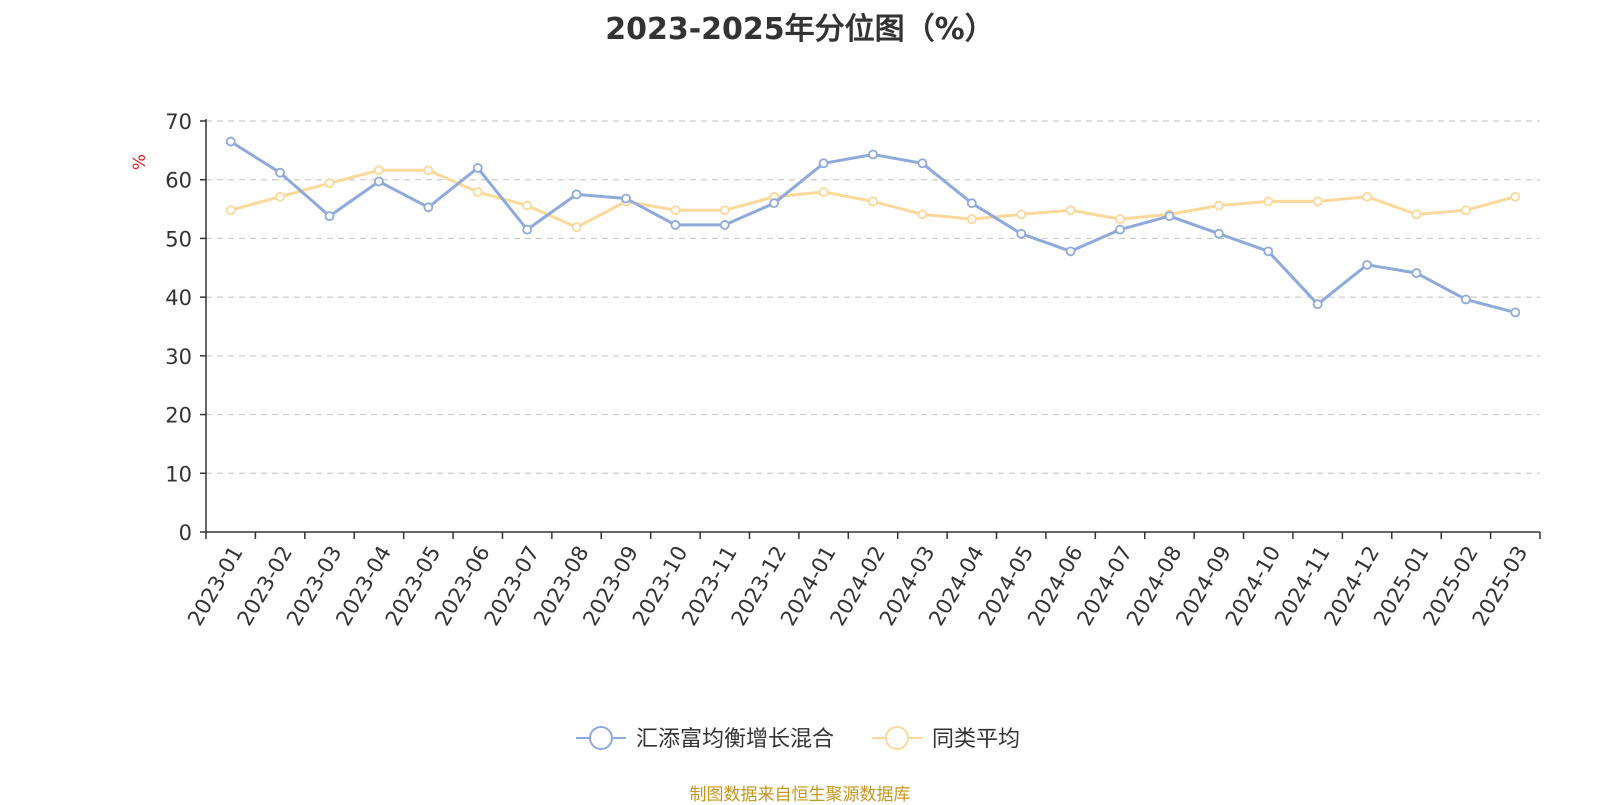  I want to click on chart-title: 2023-2025年分位图（%）, so click(800, 29).